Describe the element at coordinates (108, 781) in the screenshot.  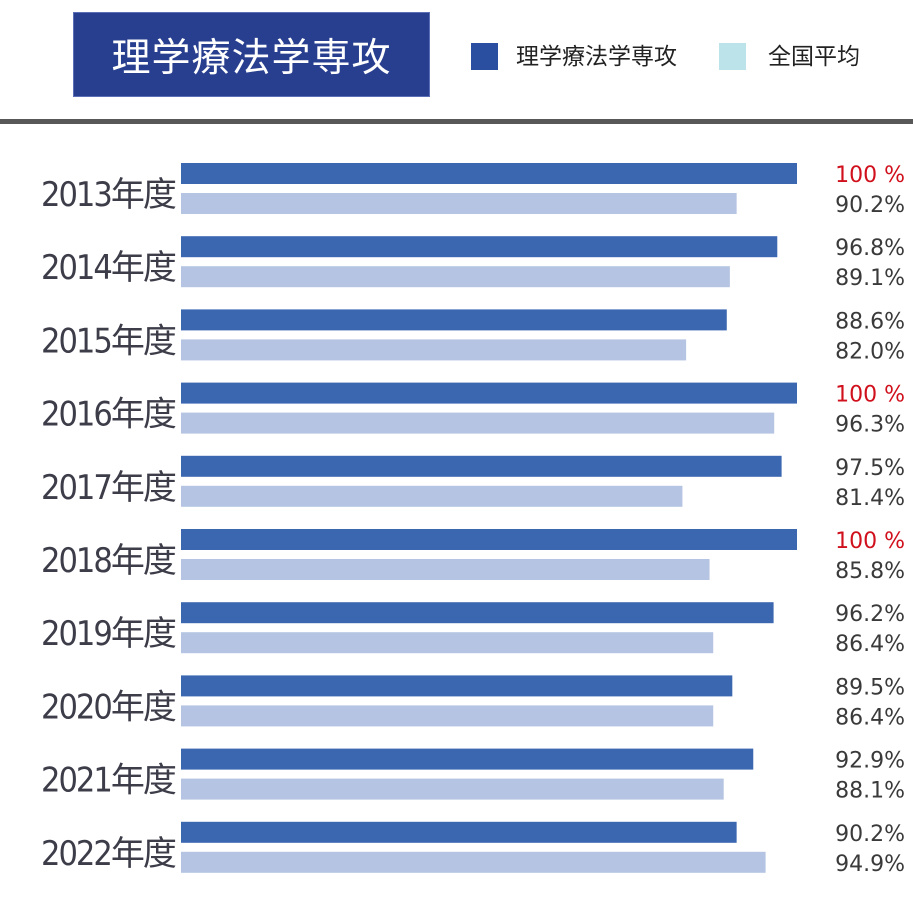
I see `category-label: 2021年度` at that location.